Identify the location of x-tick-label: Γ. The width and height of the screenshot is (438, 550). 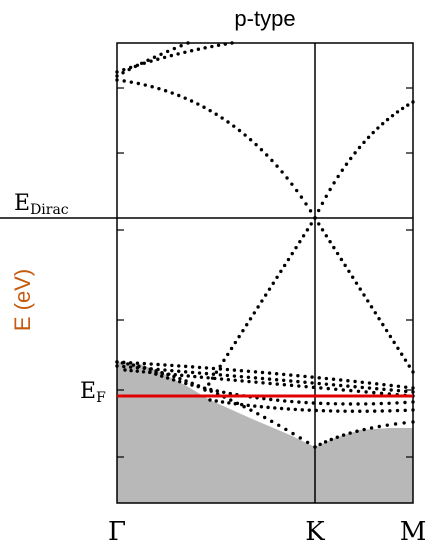
(117, 532).